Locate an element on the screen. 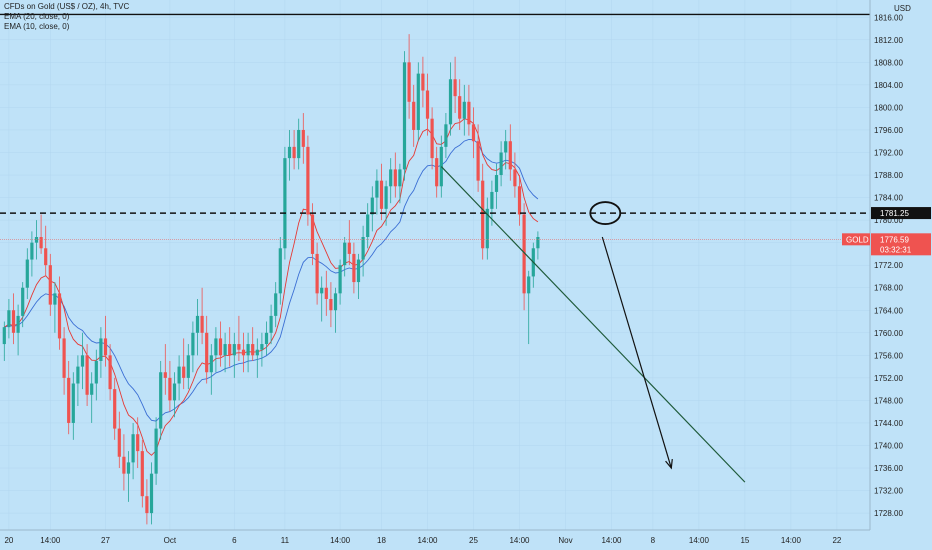  time-tick-label: Nov is located at coordinates (565, 540).